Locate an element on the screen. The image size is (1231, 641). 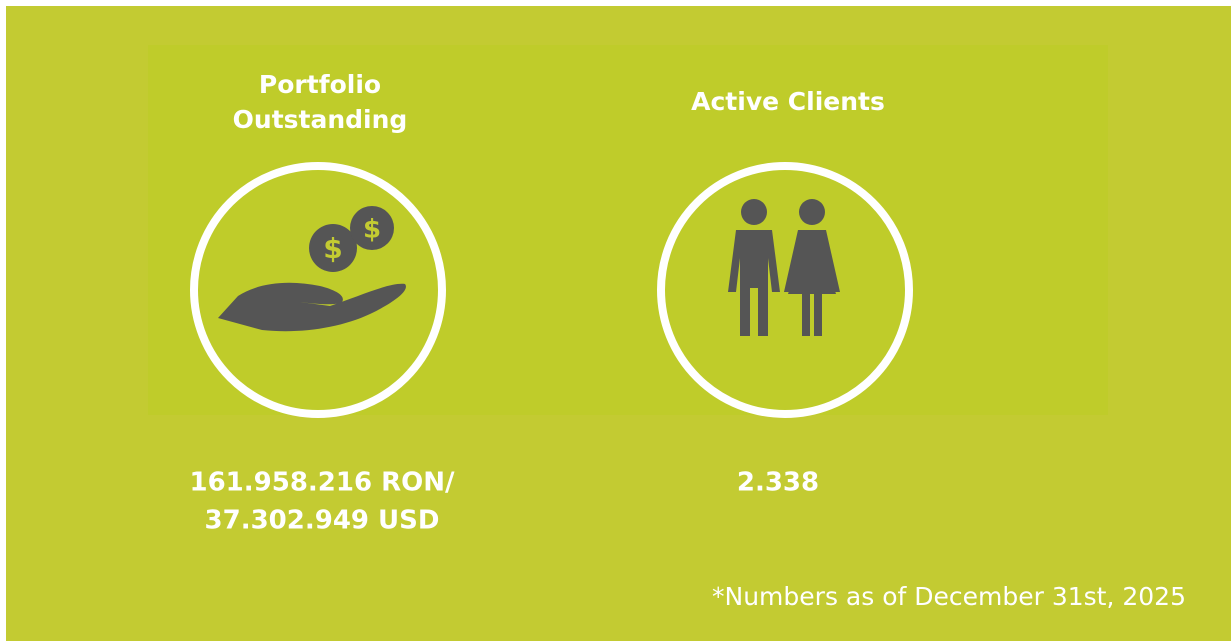
hand-coins-icon: $ $ is located at coordinates (312, 269).